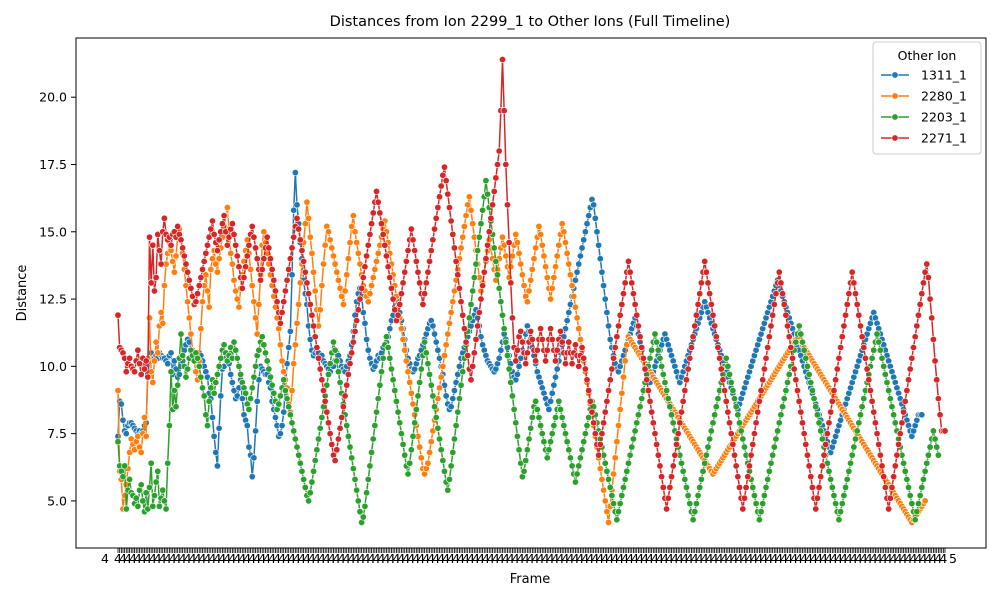 The width and height of the screenshot is (1000, 600). I want to click on y-tick-label: 20.0, so click(53, 97).